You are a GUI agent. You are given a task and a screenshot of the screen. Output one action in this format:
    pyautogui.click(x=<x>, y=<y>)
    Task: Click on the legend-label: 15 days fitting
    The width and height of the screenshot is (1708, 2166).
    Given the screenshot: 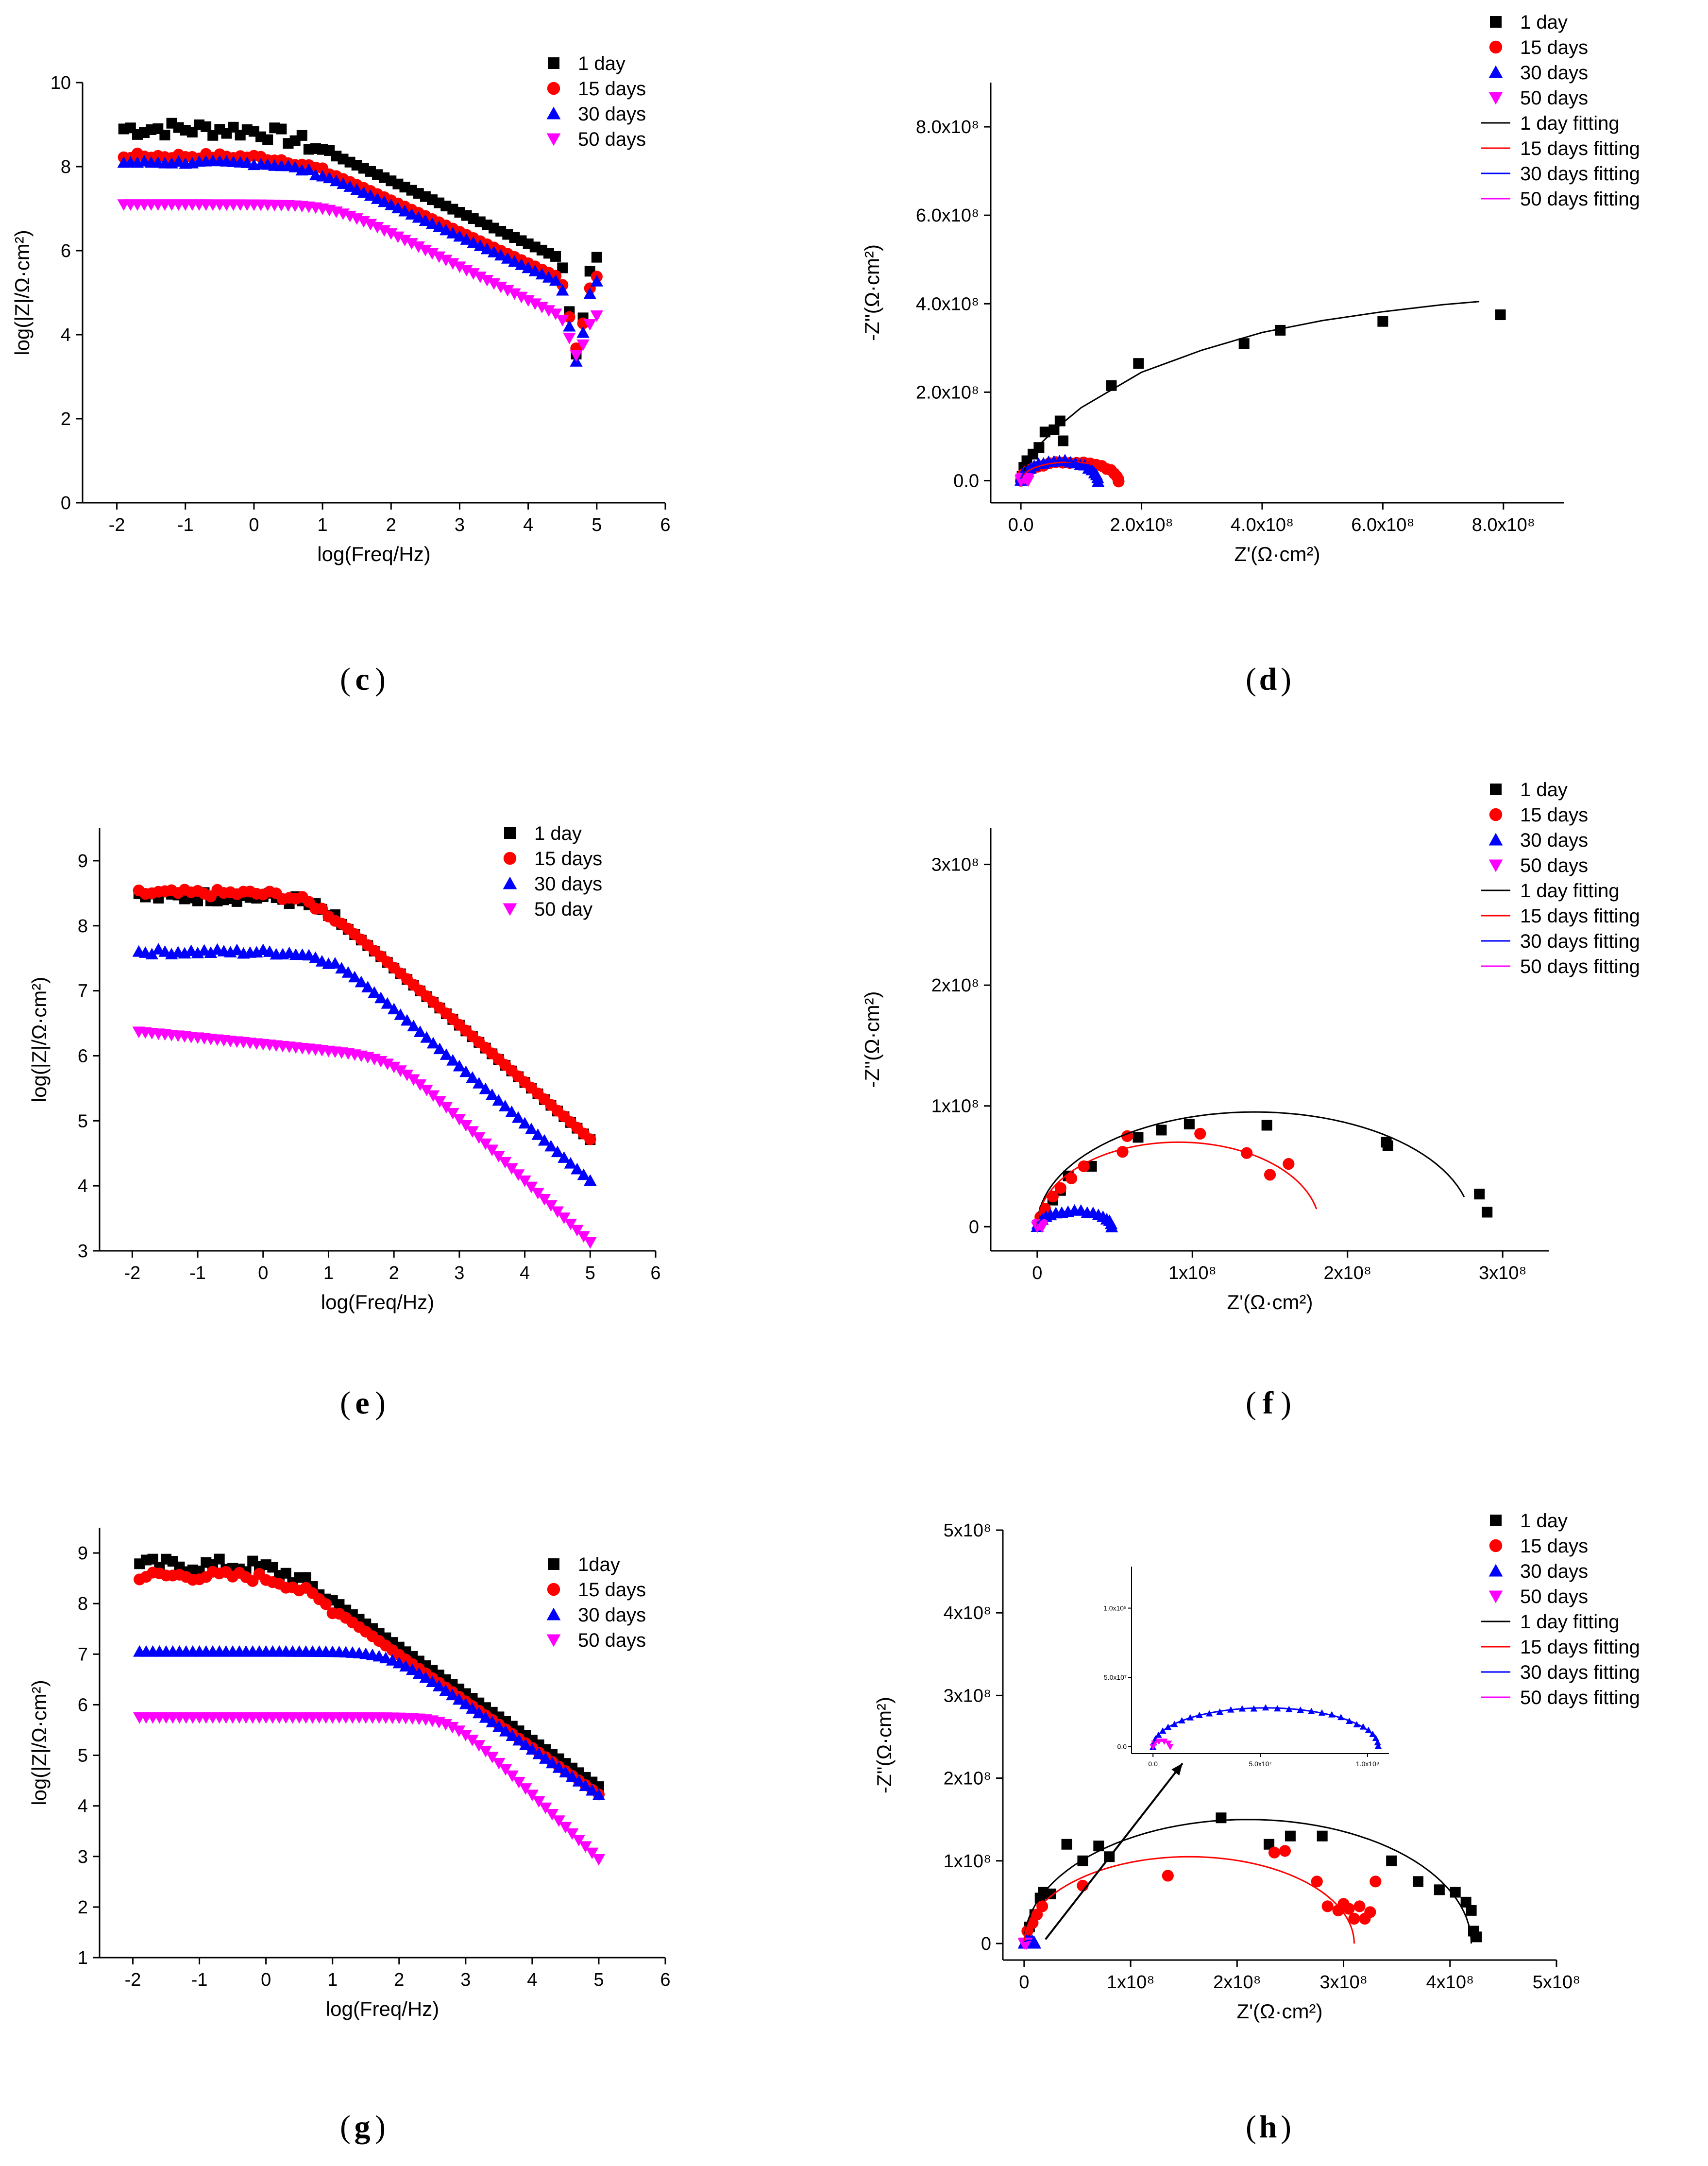 What is the action you would take?
    pyautogui.click(x=1580, y=149)
    